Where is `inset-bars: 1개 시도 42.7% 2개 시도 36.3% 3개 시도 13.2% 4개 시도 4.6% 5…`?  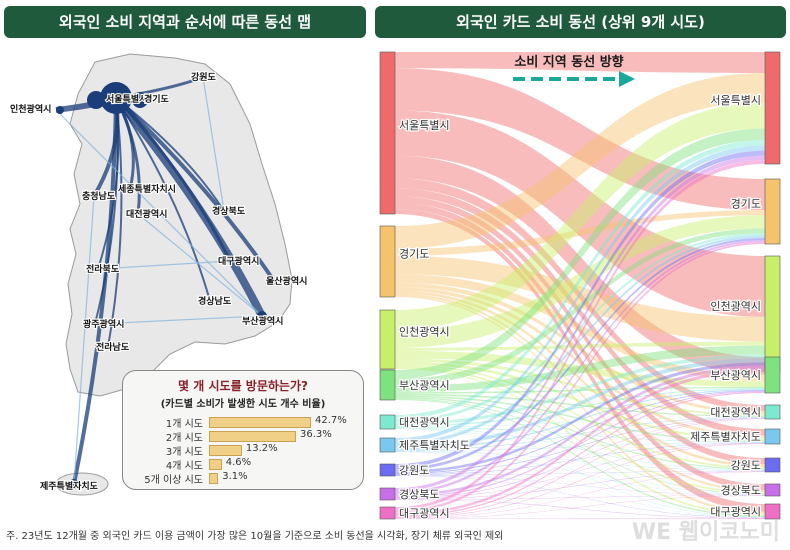 inset-bars: 1개 시도 42.7% 2개 시도 36.3% 3개 시도 13.2% 4개 시도 4.6% 5… is located at coordinates (243, 450).